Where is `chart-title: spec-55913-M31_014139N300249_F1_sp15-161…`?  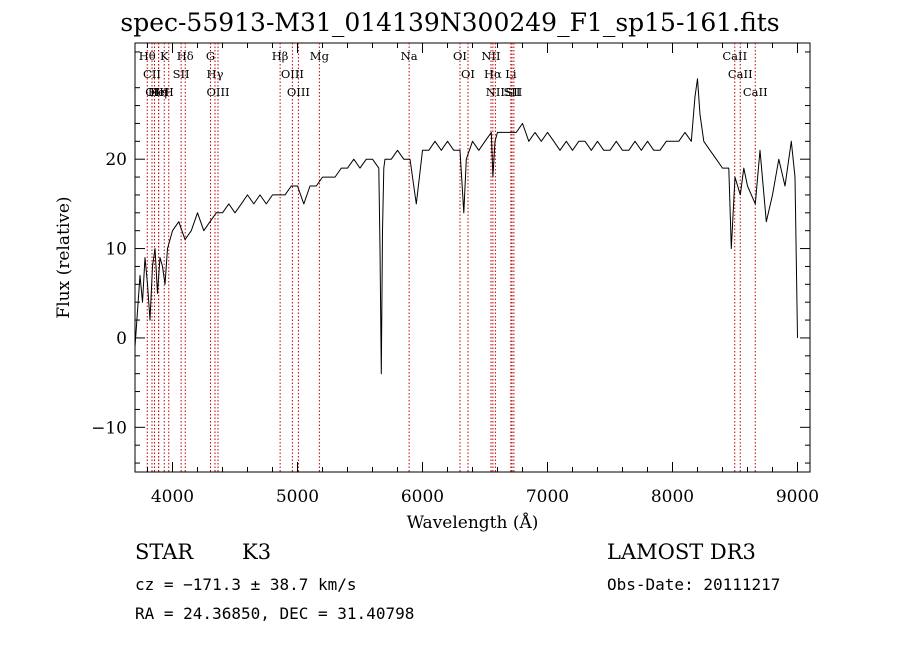 chart-title: spec-55913-M31_014139N300249_F1_sp15-161… is located at coordinates (450, 22).